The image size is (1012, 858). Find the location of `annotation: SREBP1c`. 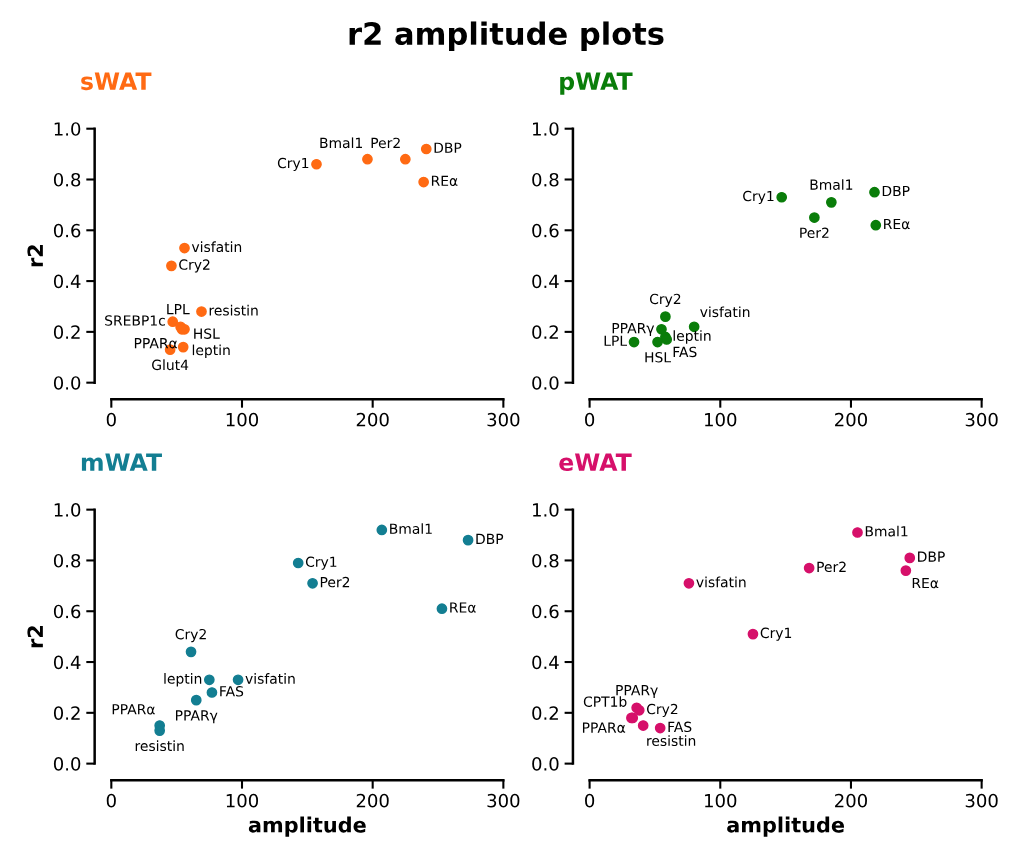

annotation: SREBP1c is located at coordinates (135, 320).